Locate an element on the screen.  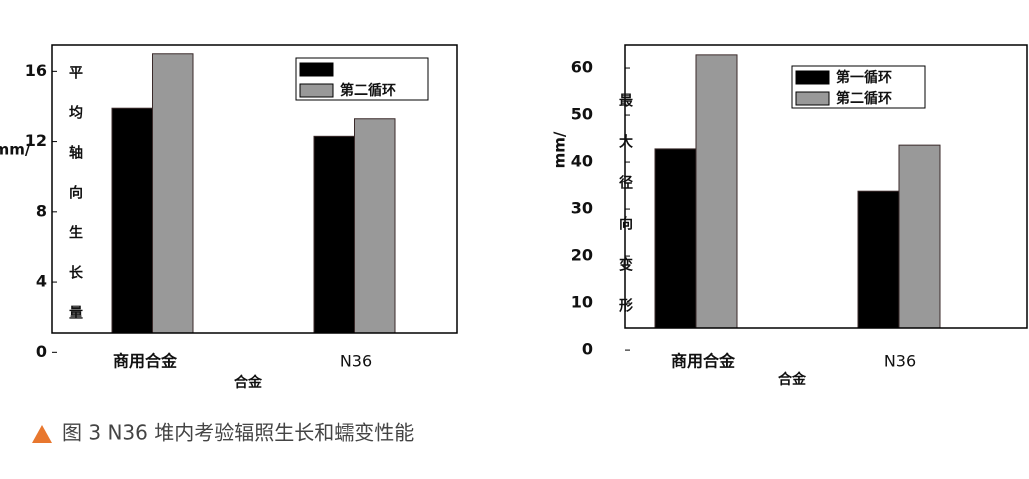
y-tick-label: 40 is located at coordinates (582, 161).